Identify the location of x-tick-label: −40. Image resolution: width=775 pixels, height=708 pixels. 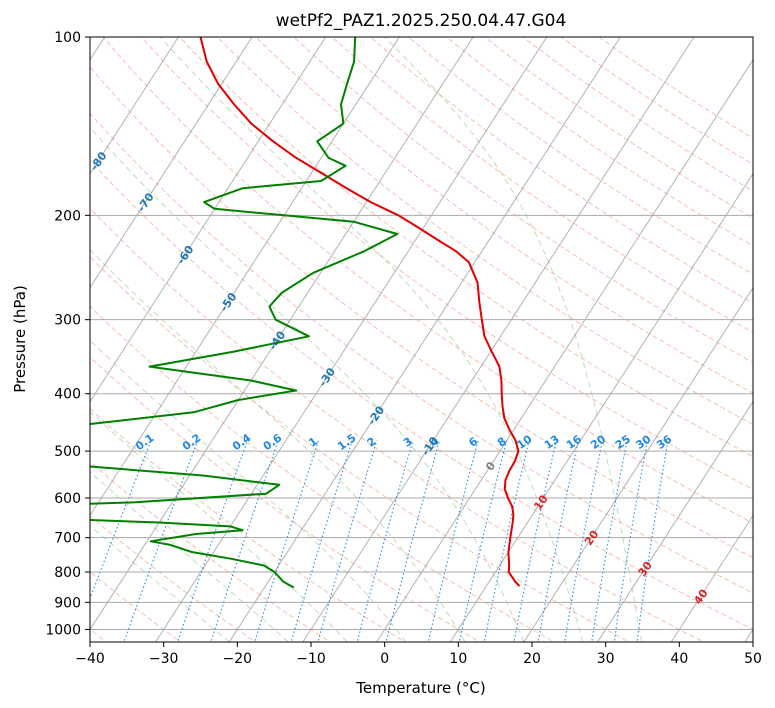
(90, 659).